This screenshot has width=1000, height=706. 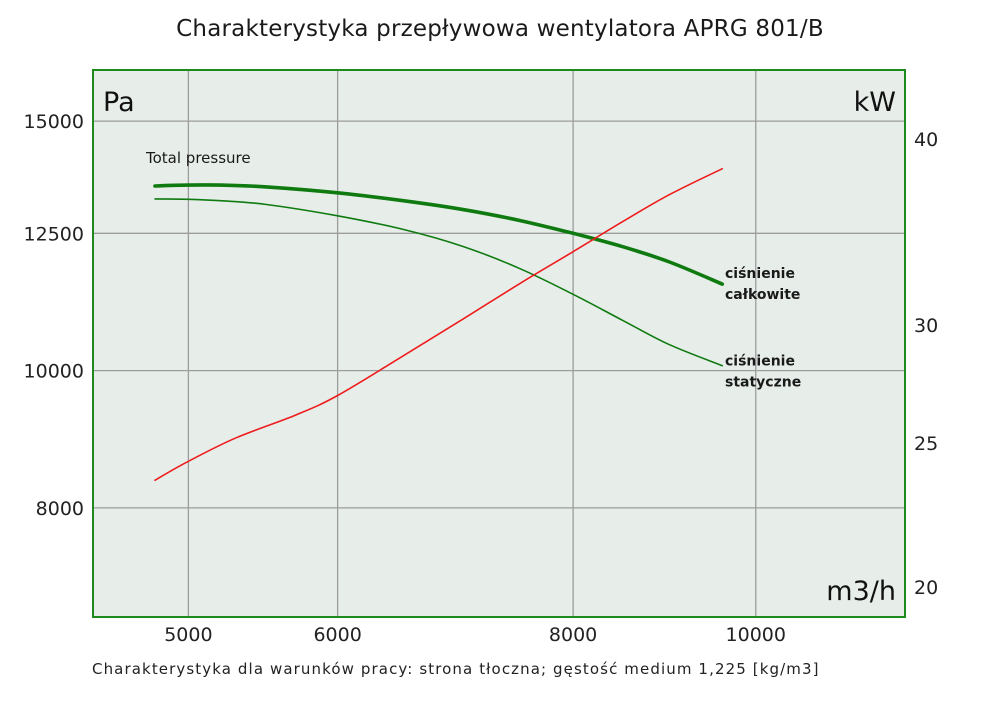 What do you see at coordinates (762, 295) in the screenshot?
I see `series-label: całkowite` at bounding box center [762, 295].